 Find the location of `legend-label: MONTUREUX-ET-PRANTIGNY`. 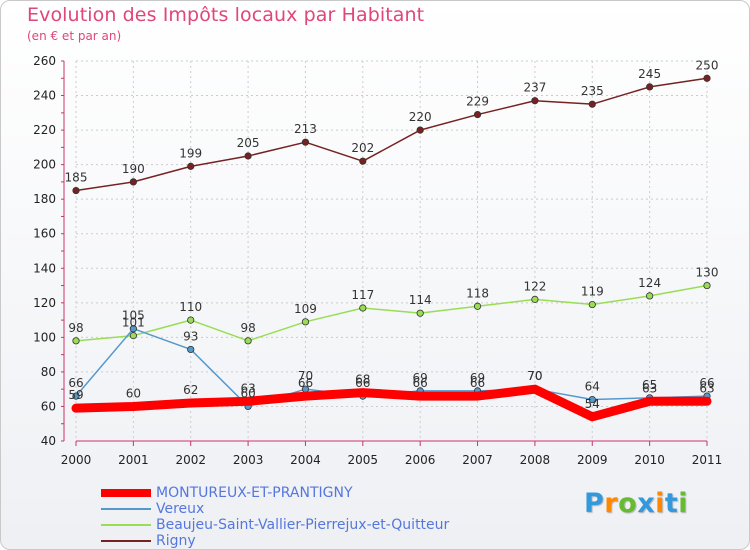

legend-label: MONTUREUX-ET-PRANTIGNY is located at coordinates (254, 493).